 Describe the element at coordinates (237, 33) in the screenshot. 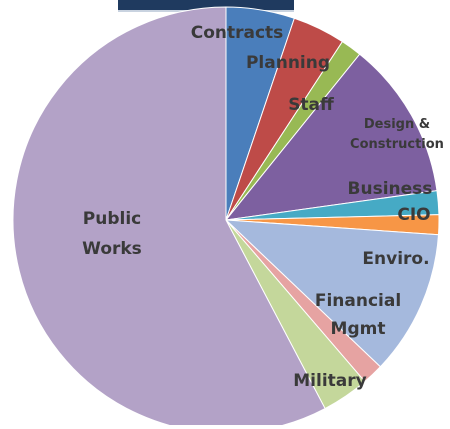

I see `pie-label-contracts: Contracts` at that location.